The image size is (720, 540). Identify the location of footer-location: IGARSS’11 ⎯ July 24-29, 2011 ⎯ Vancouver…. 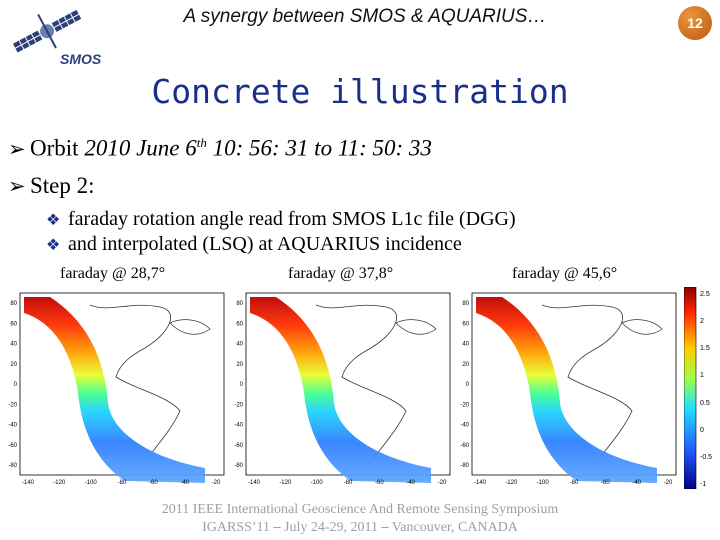
(360, 527).